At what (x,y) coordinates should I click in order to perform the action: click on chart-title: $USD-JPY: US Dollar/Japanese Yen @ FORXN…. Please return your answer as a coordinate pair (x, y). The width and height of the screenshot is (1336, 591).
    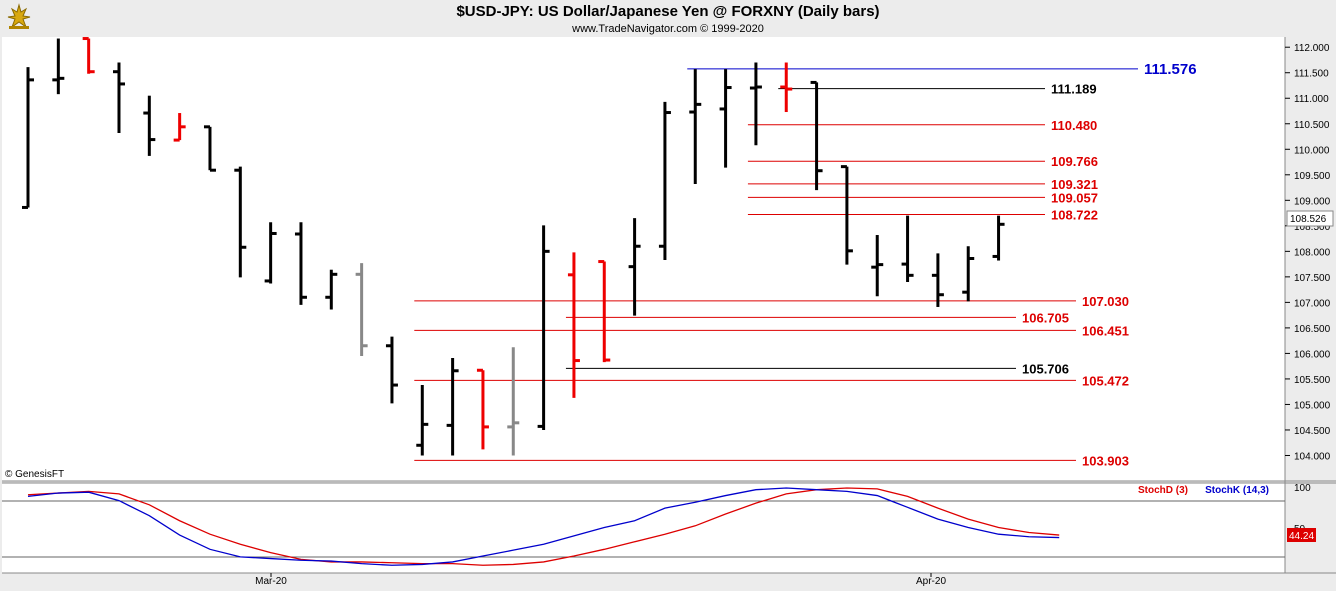
    Looking at the image, I should click on (668, 11).